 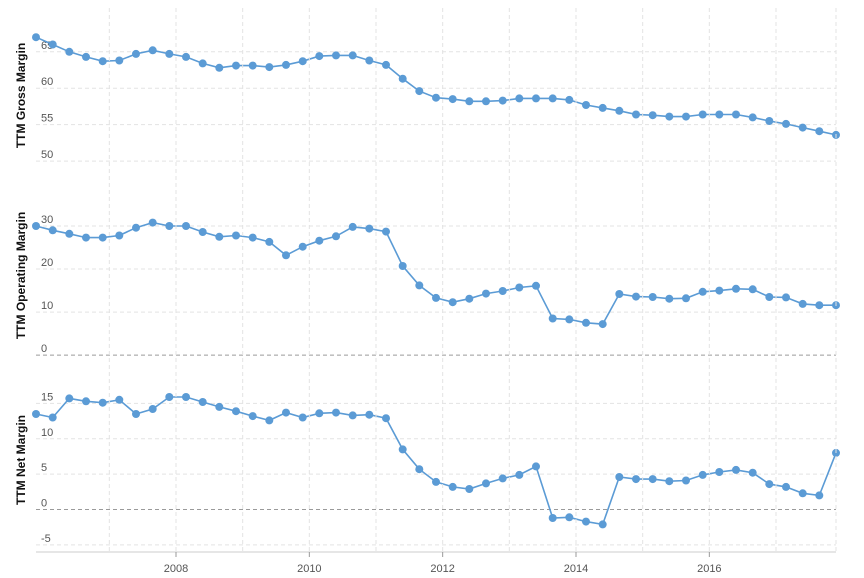 I want to click on x-tick-label: 2016, so click(x=709, y=569).